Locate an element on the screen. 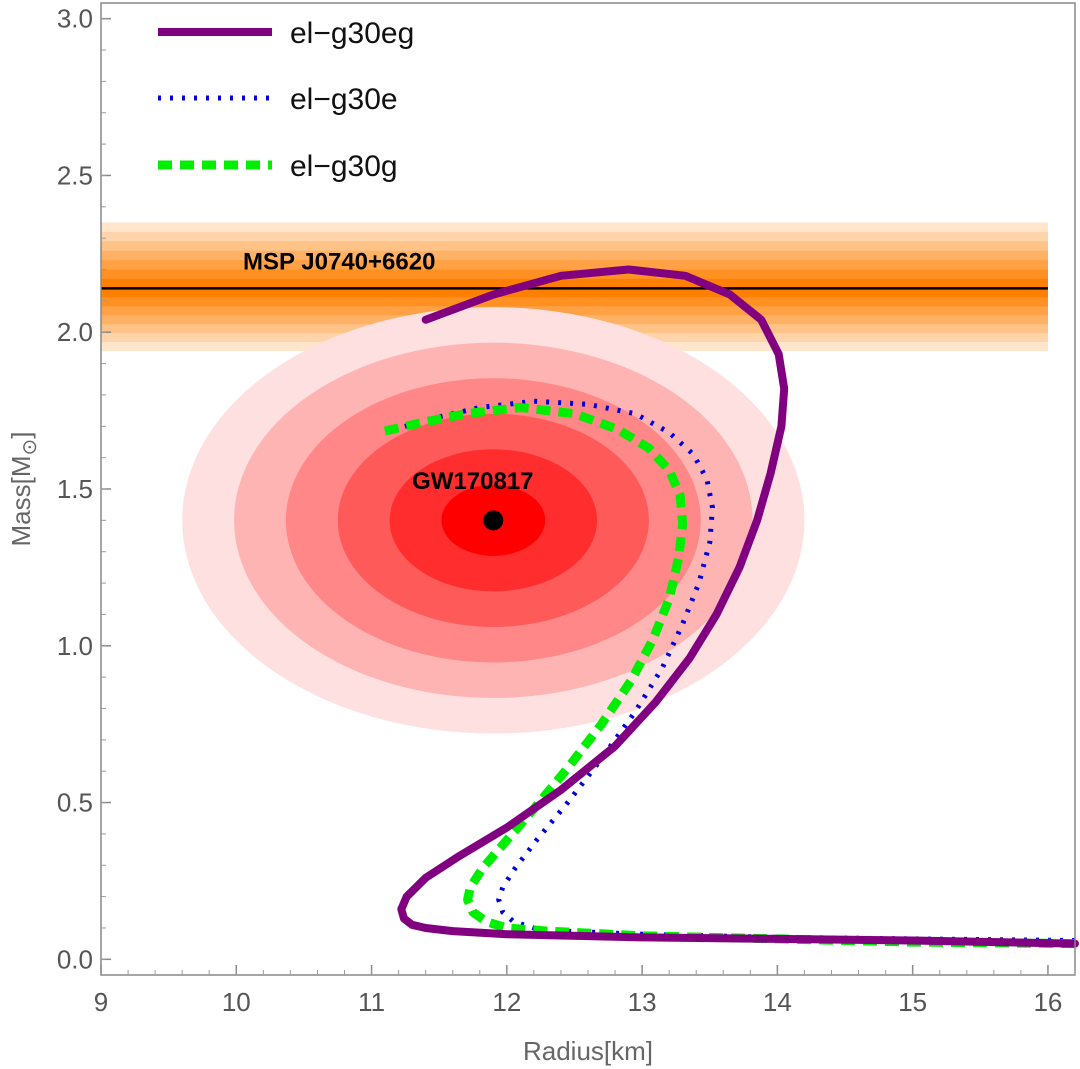 The width and height of the screenshot is (1080, 1069). y-tick-label: 1.0 is located at coordinates (75, 646).